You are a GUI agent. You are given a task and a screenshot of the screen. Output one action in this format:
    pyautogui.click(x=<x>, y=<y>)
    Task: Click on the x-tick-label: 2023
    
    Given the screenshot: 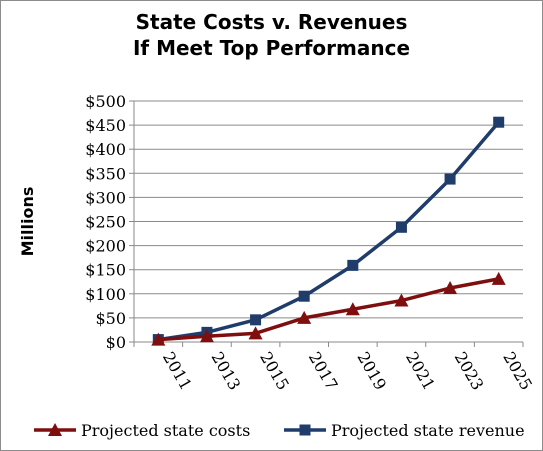 What is the action you would take?
    pyautogui.click(x=469, y=371)
    